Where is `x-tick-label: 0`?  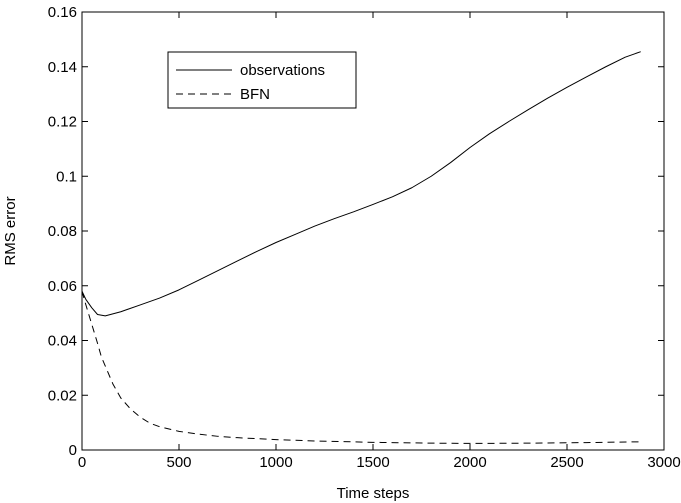 x-tick-label: 0 is located at coordinates (82, 462).